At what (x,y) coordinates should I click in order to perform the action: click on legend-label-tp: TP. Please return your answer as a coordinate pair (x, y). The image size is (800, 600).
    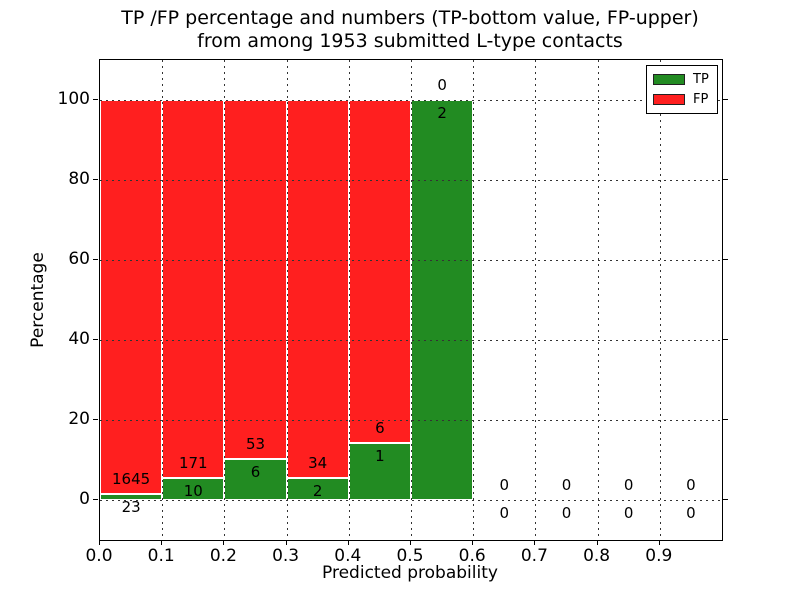
    Looking at the image, I should click on (701, 79).